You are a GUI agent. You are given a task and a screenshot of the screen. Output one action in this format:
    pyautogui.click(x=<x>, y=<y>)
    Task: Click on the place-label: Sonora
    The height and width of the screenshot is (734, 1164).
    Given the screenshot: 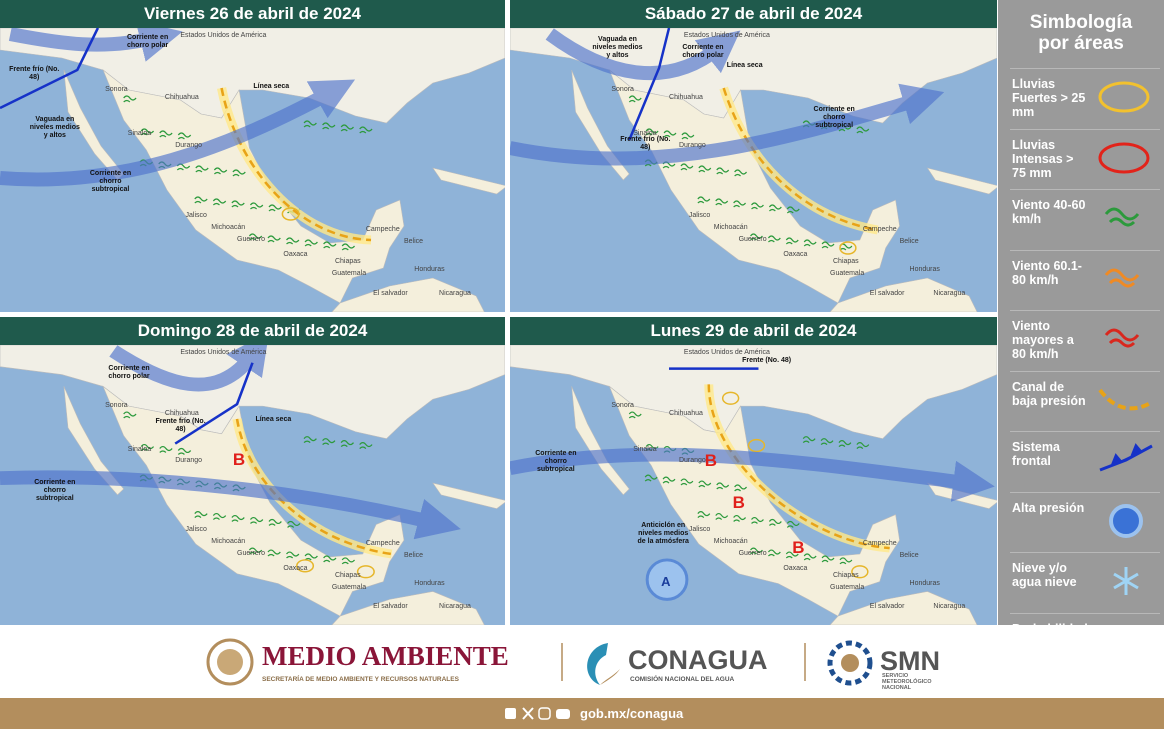 What is the action you would take?
    pyautogui.click(x=622, y=406)
    